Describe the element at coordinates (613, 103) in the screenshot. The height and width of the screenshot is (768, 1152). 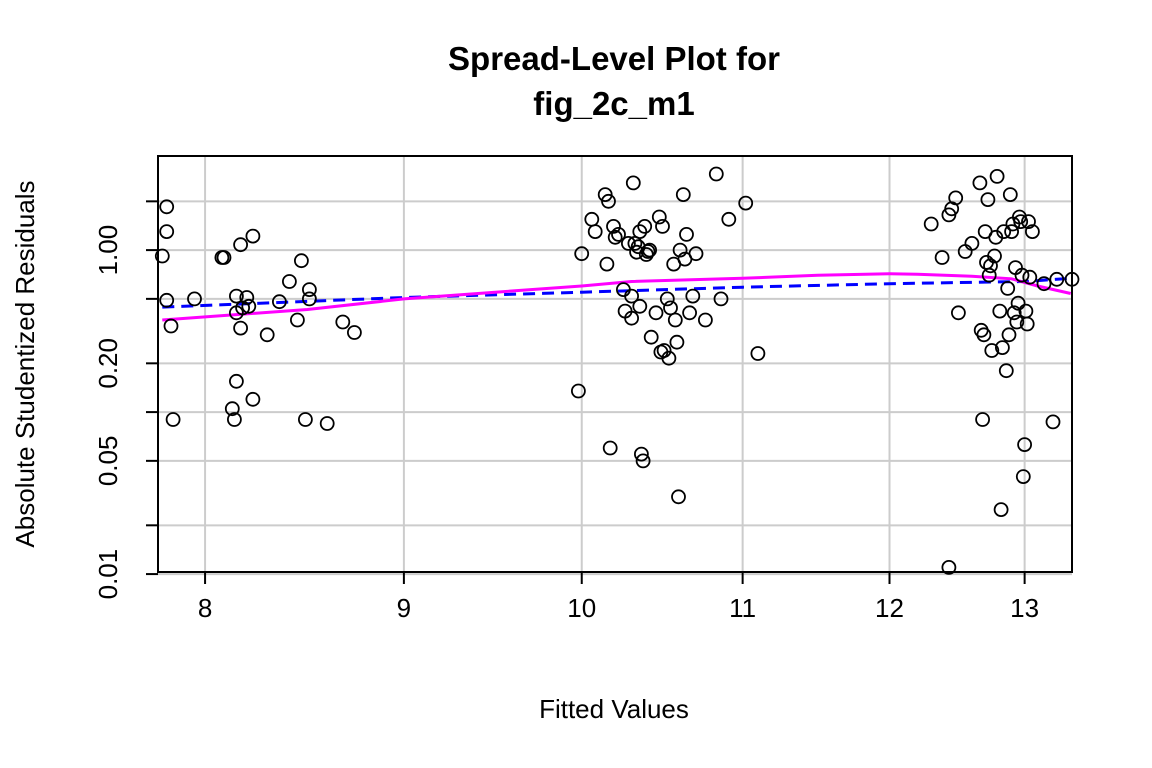
I see `chart-title-line-2: fig_2c_m1` at that location.